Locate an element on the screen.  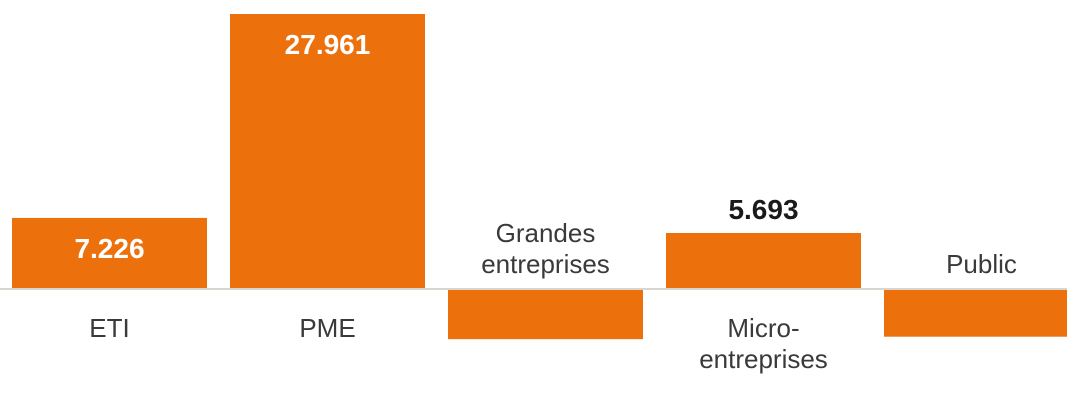
category-label-1: PME is located at coordinates (327, 328).